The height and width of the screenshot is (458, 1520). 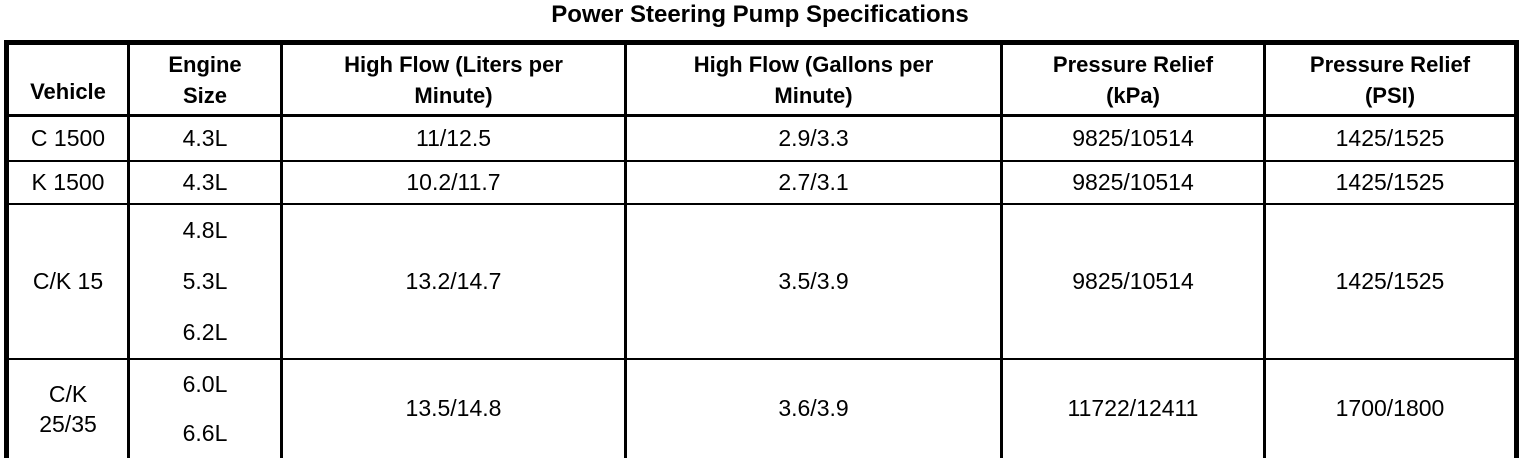 What do you see at coordinates (453, 281) in the screenshot?
I see `cell-high-flow-lpm: 13.2/14.7` at bounding box center [453, 281].